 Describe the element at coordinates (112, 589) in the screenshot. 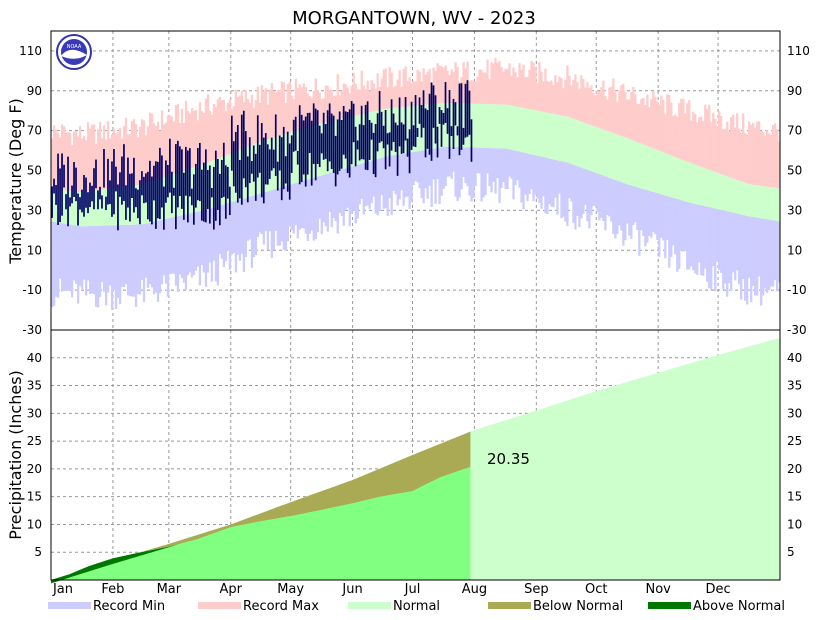

I see `month-tick-label: Feb` at that location.